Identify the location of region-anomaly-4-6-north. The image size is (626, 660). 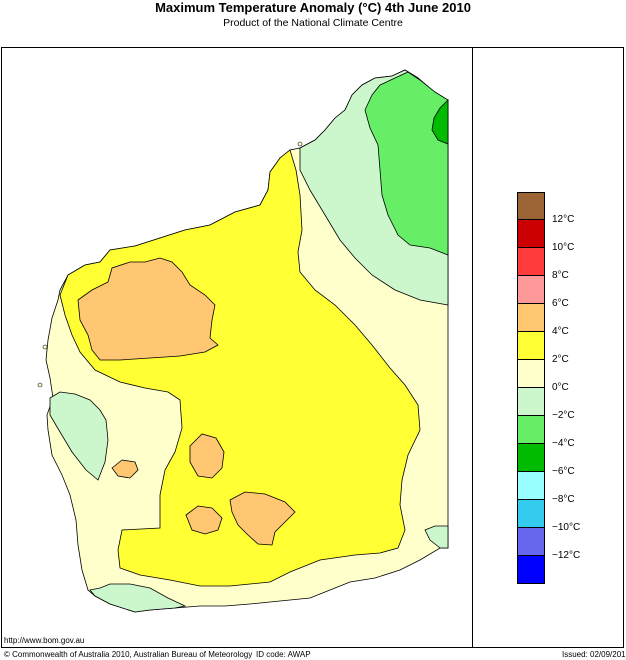
(148, 309).